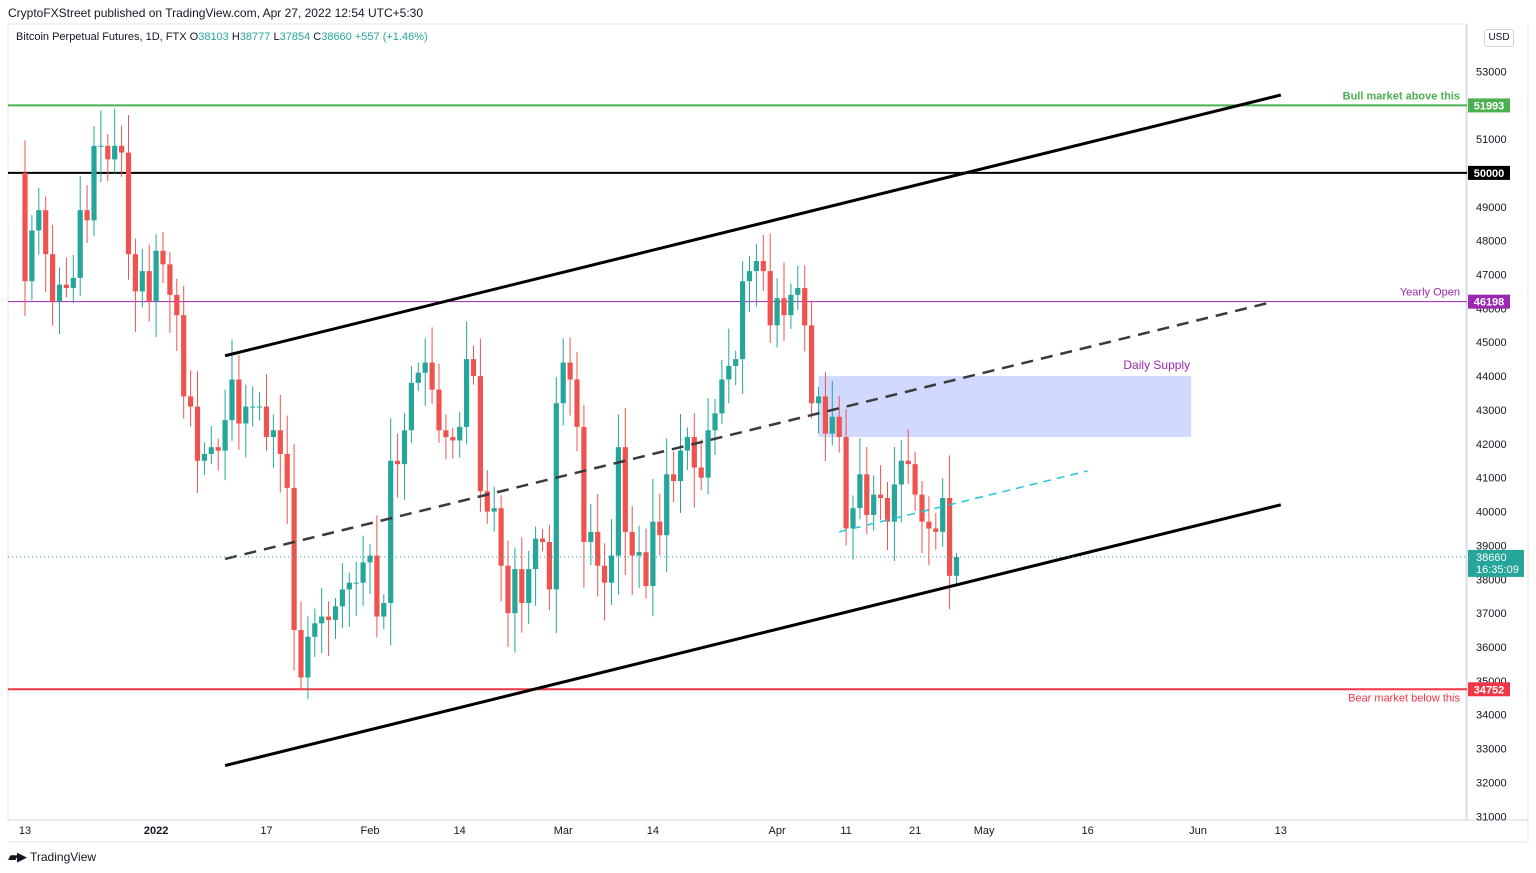  I want to click on y-tick-label: 34000, so click(1491, 716).